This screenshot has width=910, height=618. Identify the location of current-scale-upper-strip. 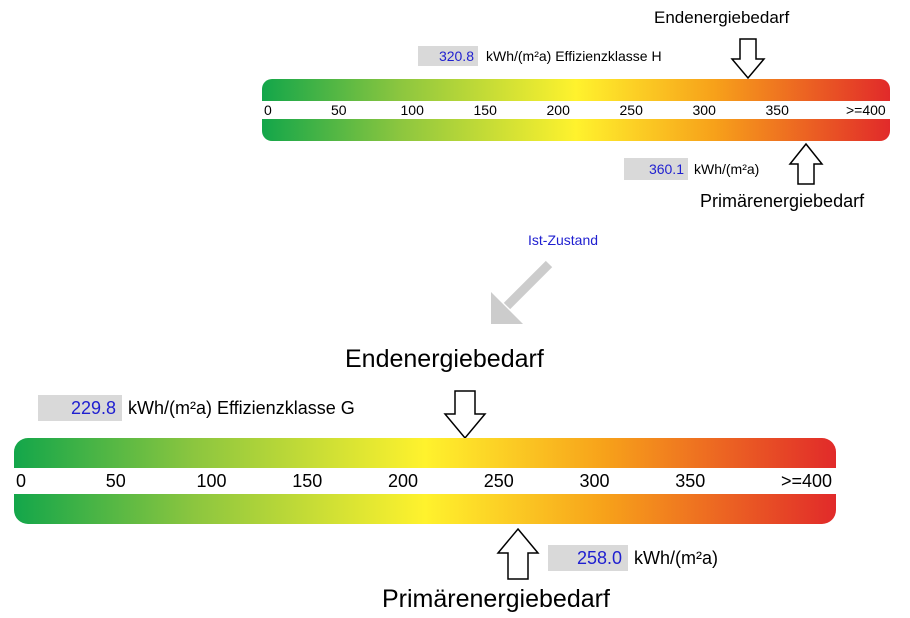
(576, 90).